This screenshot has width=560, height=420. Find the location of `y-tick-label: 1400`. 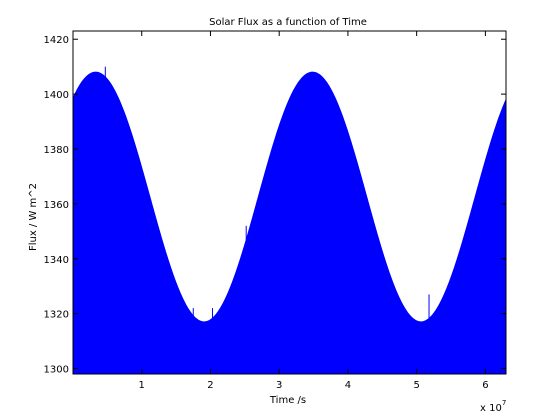

y-tick-label: 1400 is located at coordinates (56, 95).